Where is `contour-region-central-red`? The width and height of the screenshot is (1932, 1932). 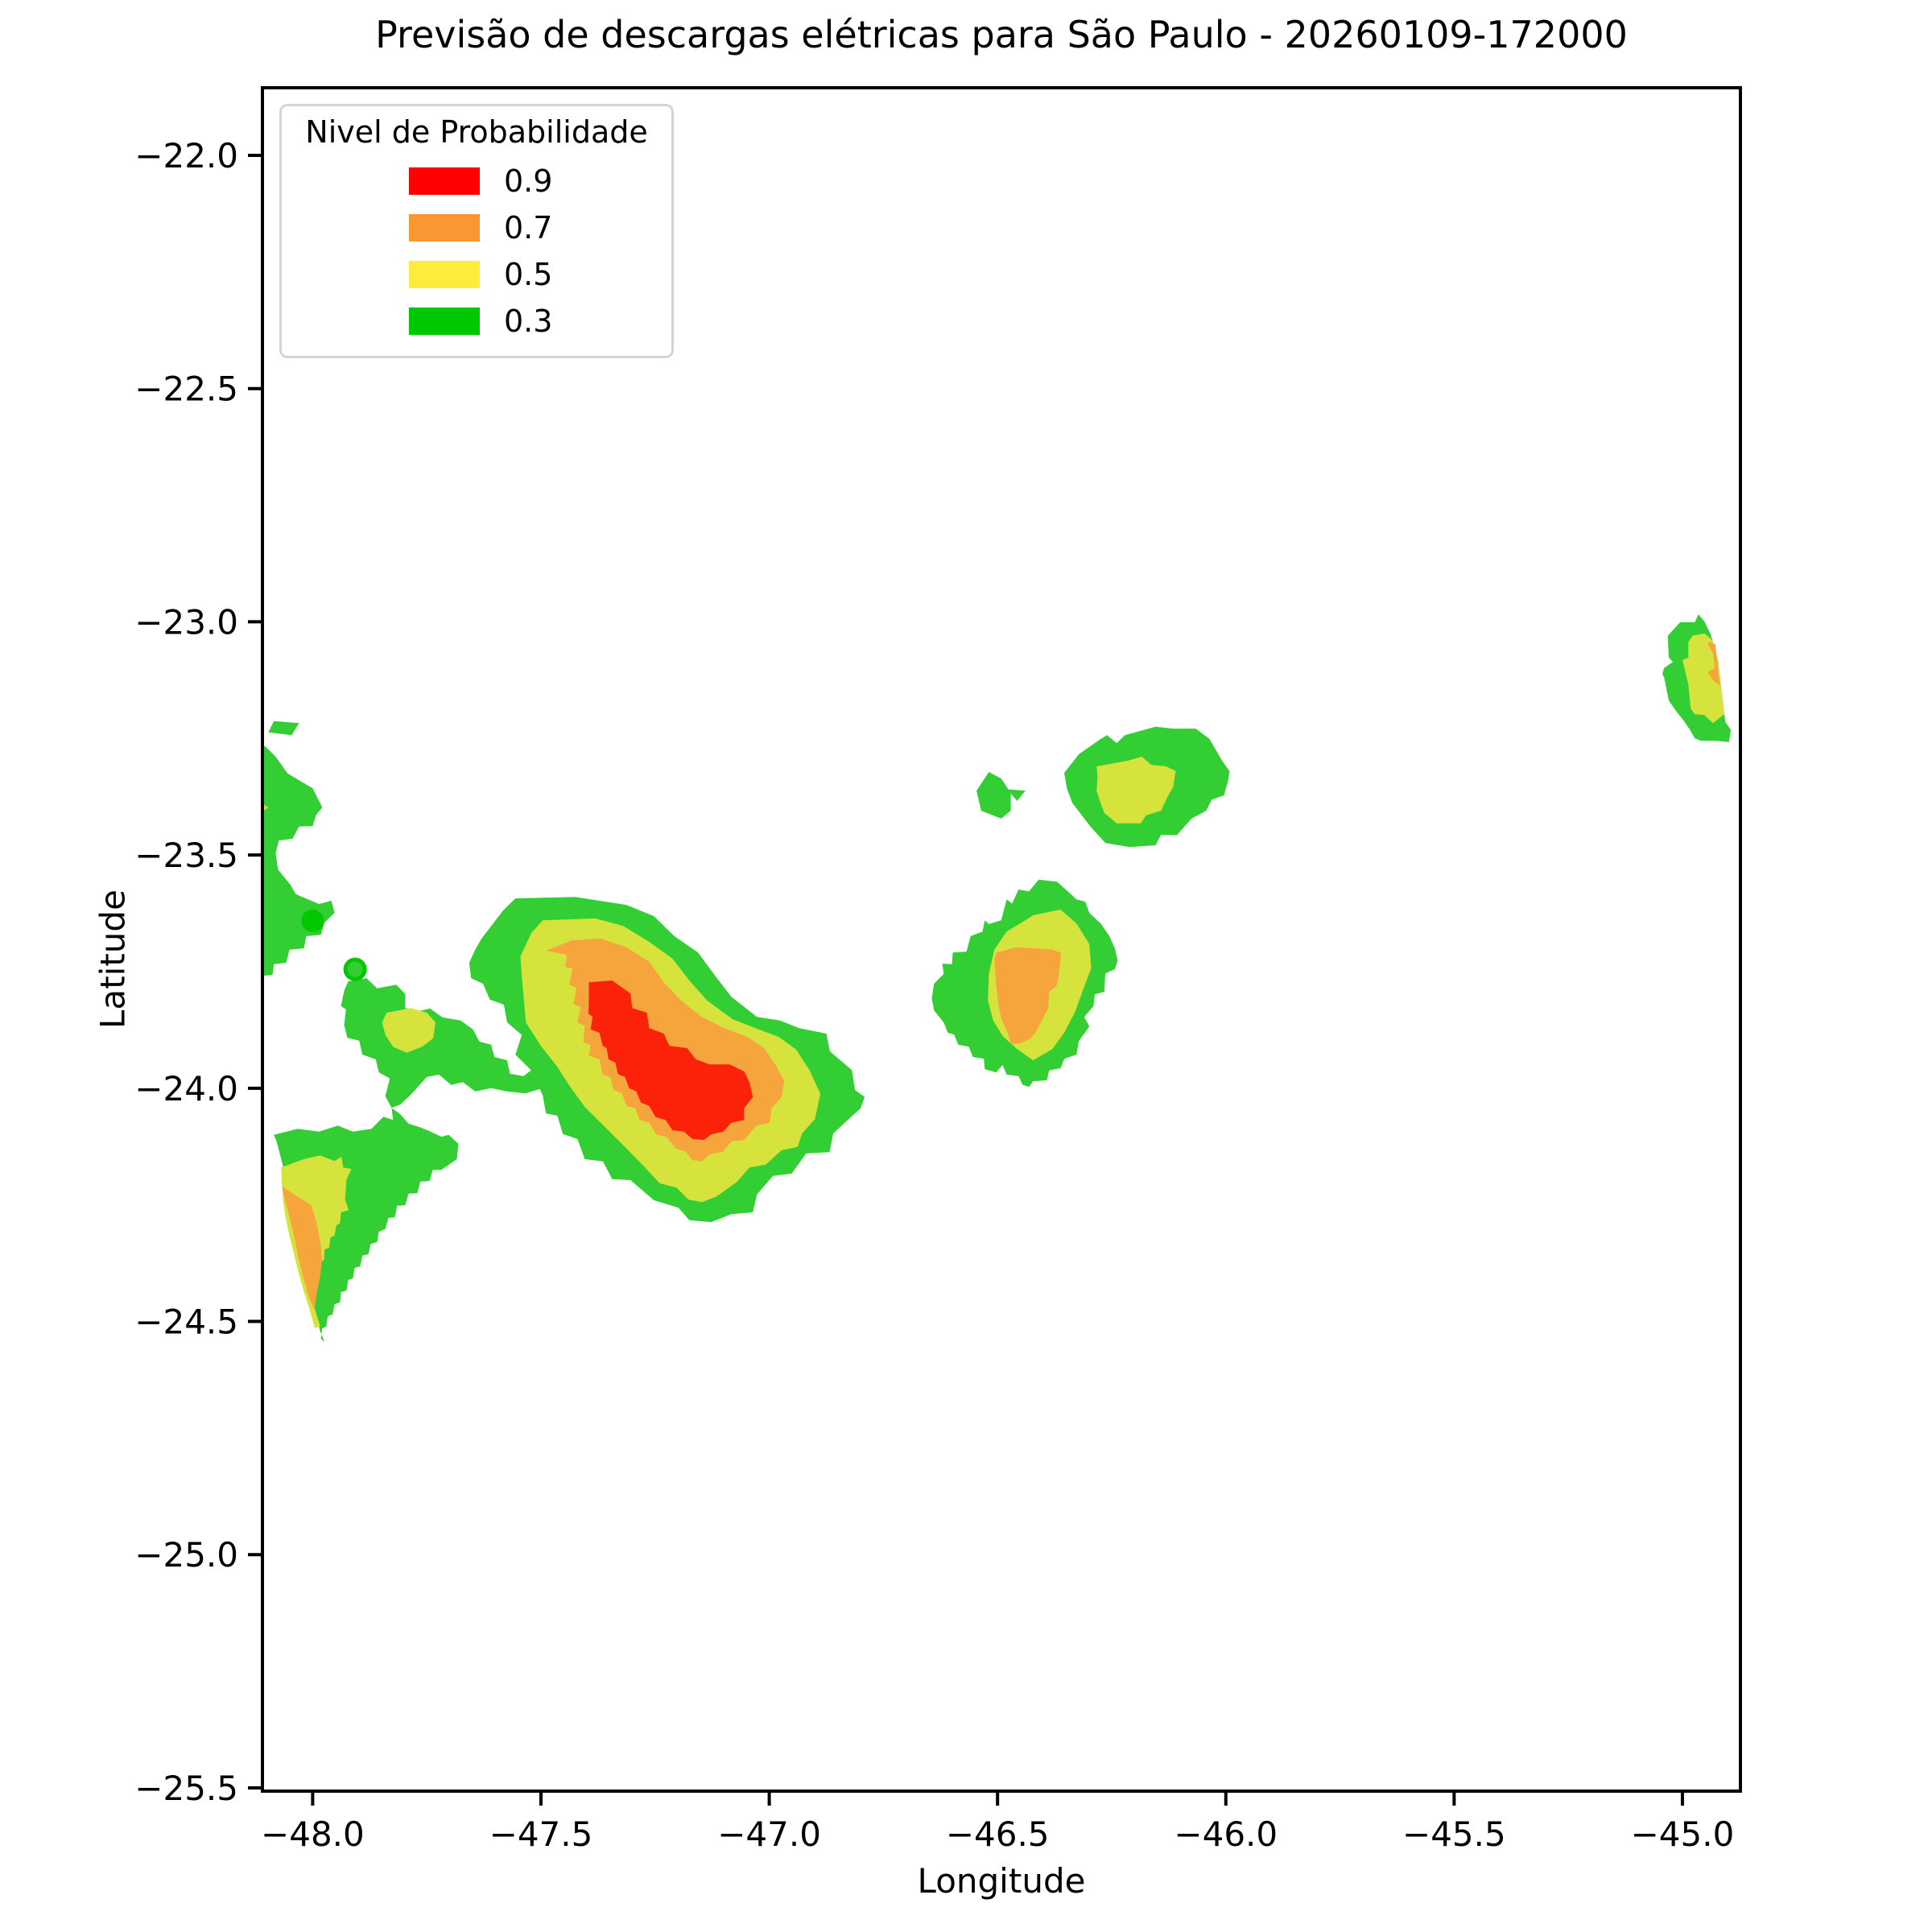 contour-region-central-red is located at coordinates (670, 1060).